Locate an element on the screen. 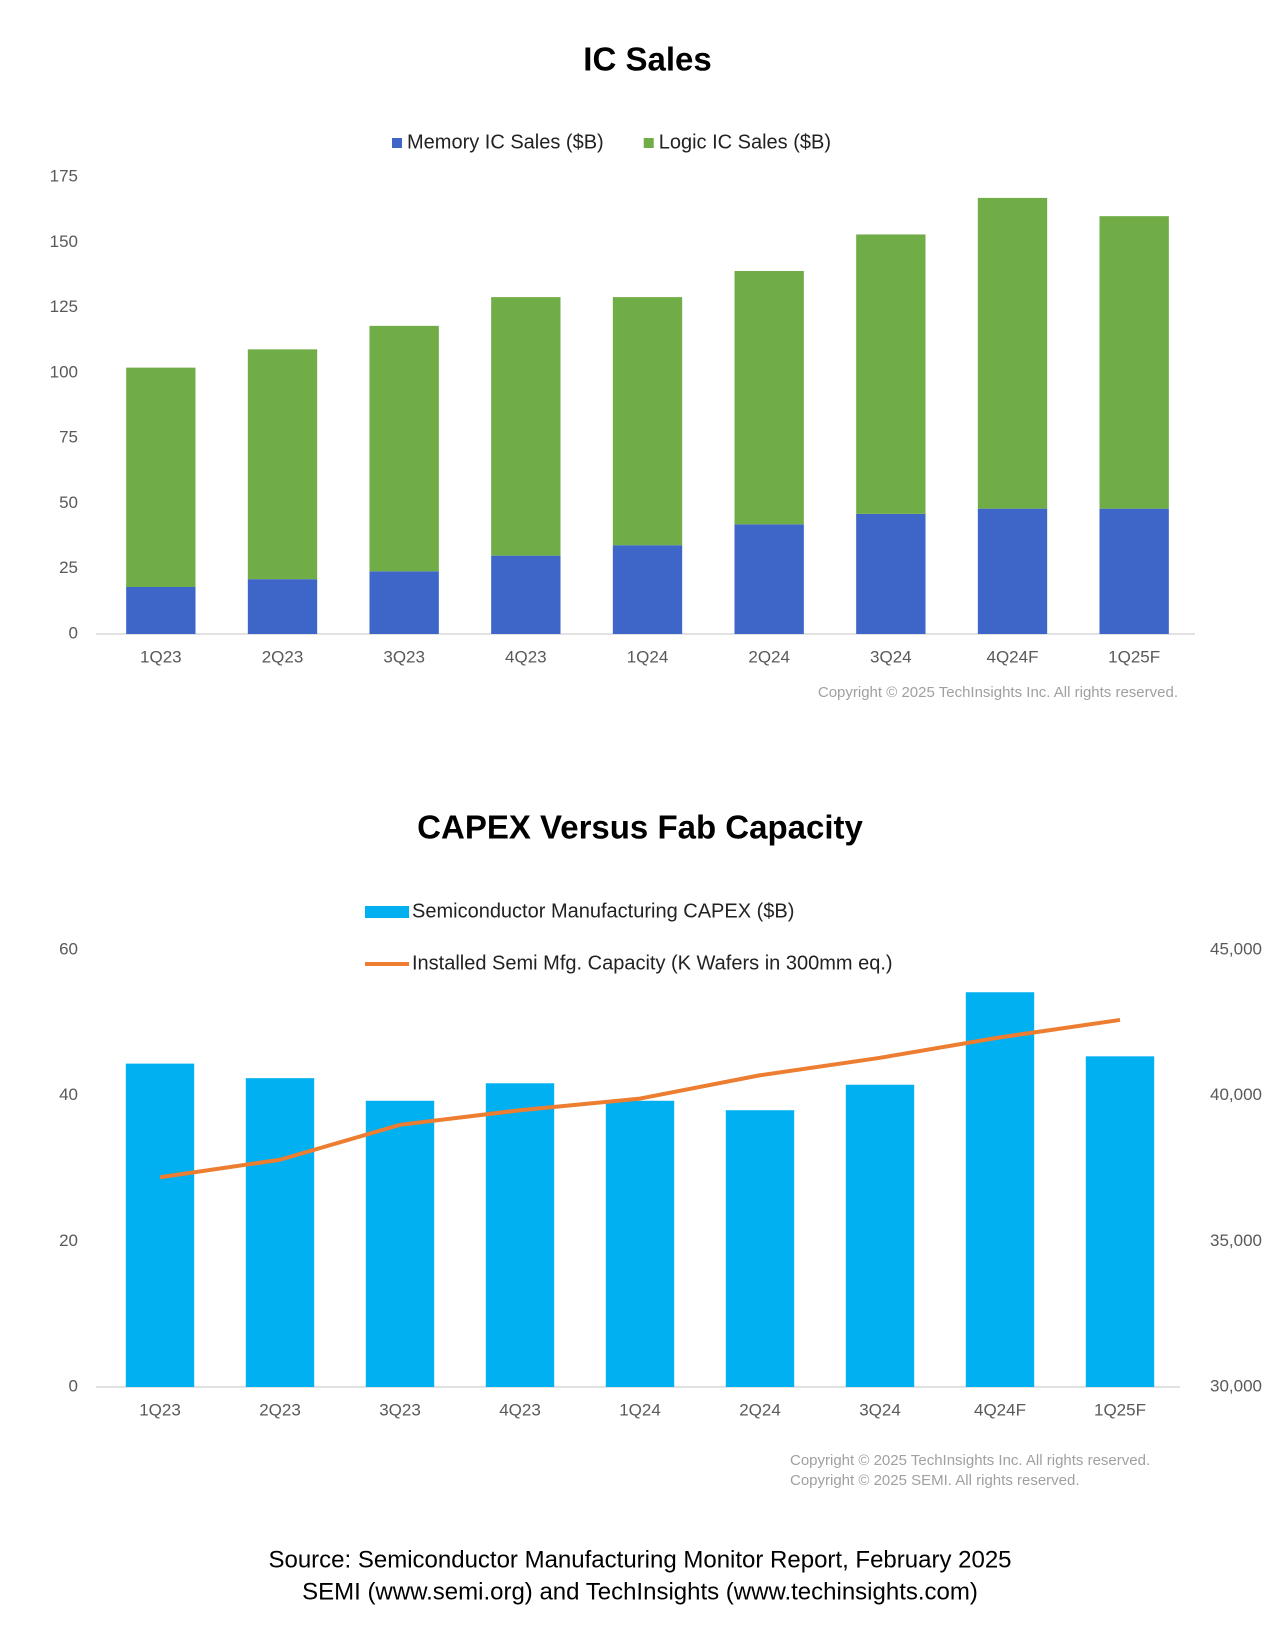 The image size is (1280, 1627). legend-label: Memory IC Sales ($B) is located at coordinates (505, 142).